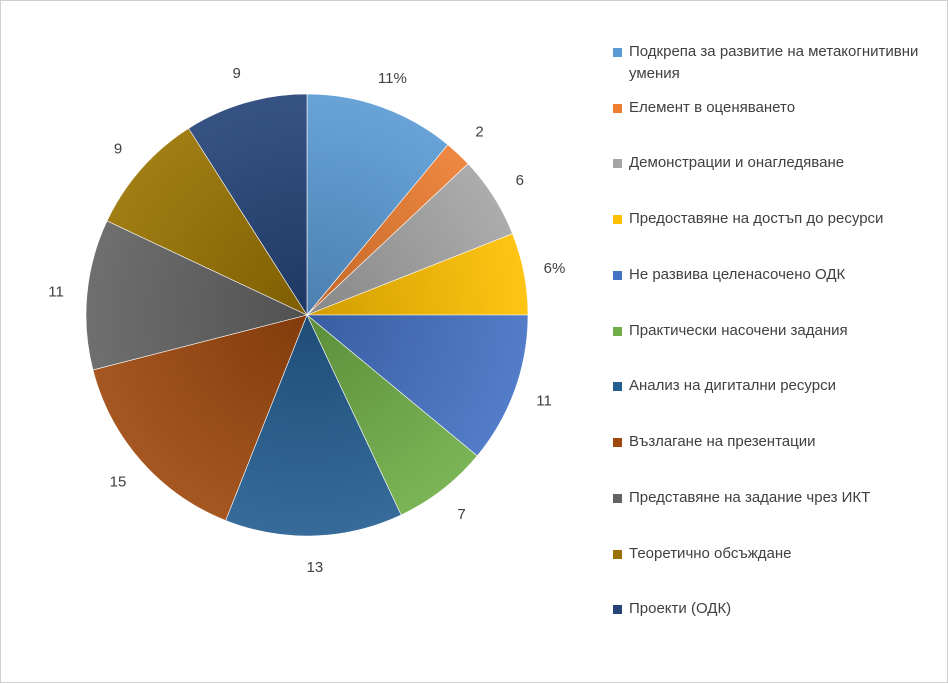  Describe the element at coordinates (773, 609) in the screenshot. I see `legend-item: Проекти (ОДК)` at that location.